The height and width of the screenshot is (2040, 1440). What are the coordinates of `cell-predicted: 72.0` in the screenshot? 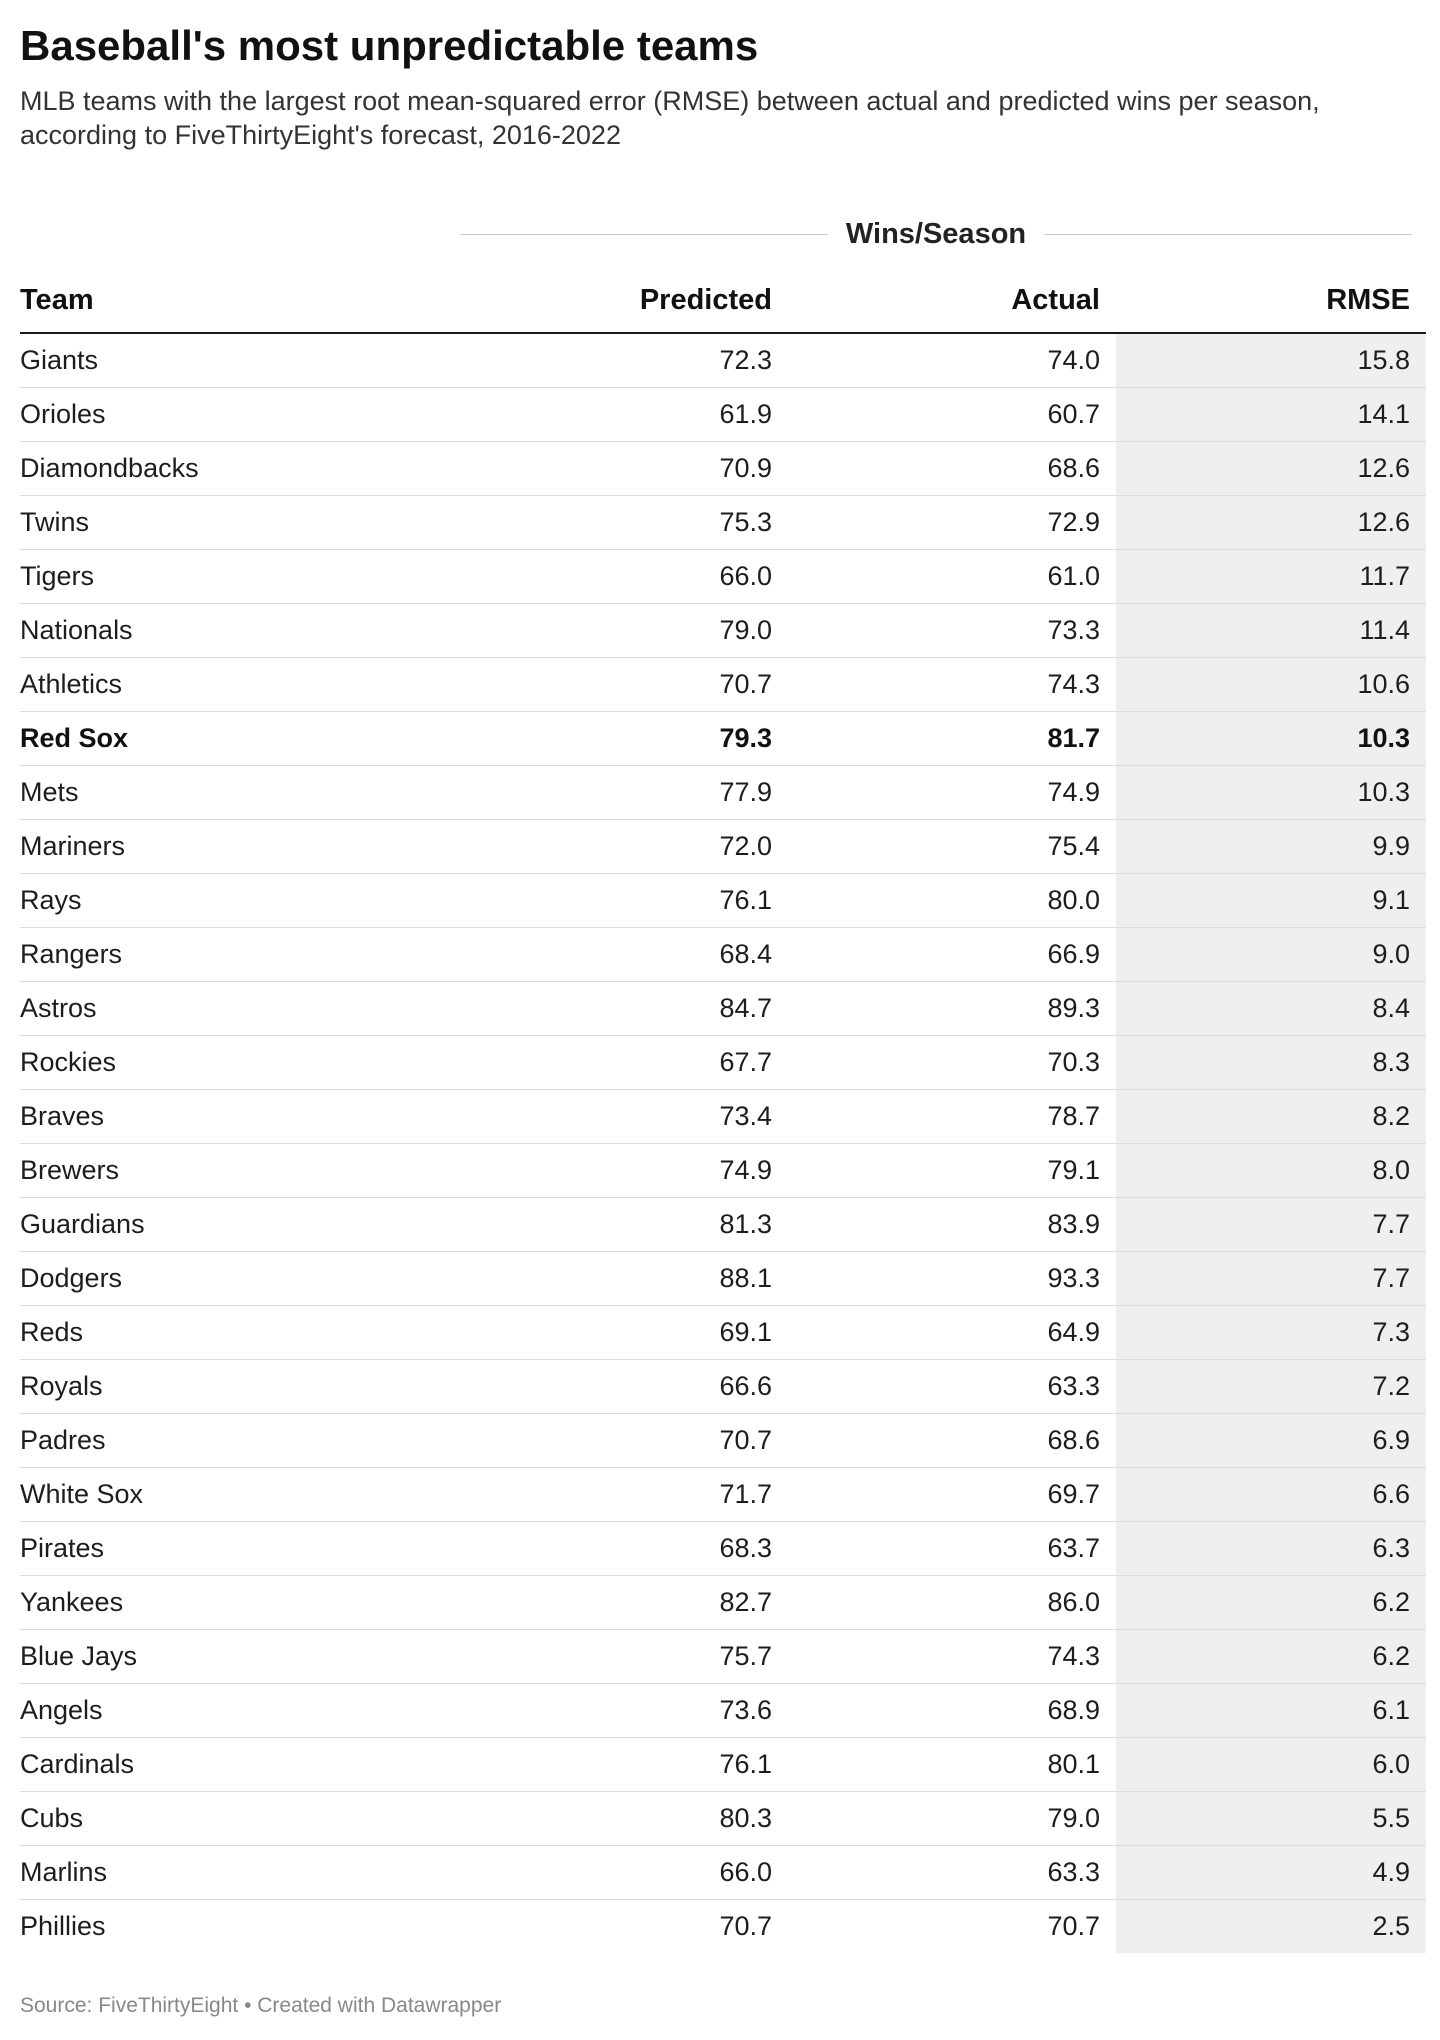 It's located at (624, 846).